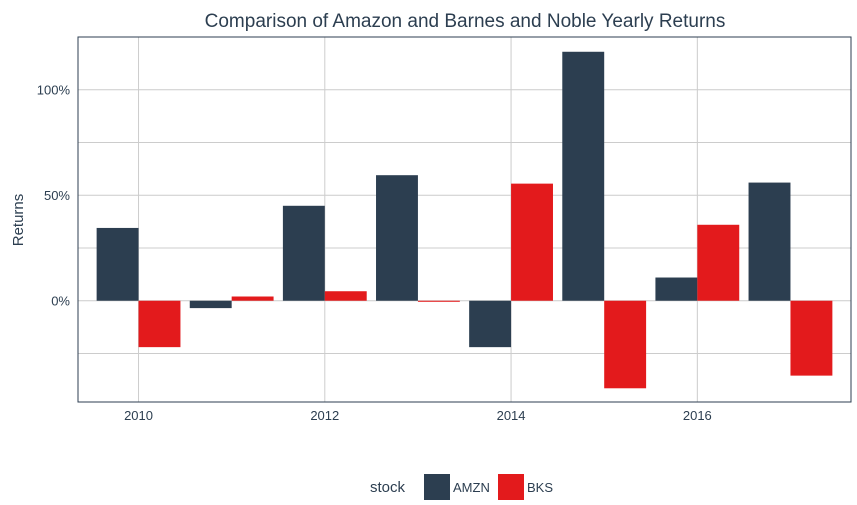 This screenshot has height=505, width=857. I want to click on legend-title: stock, so click(388, 487).